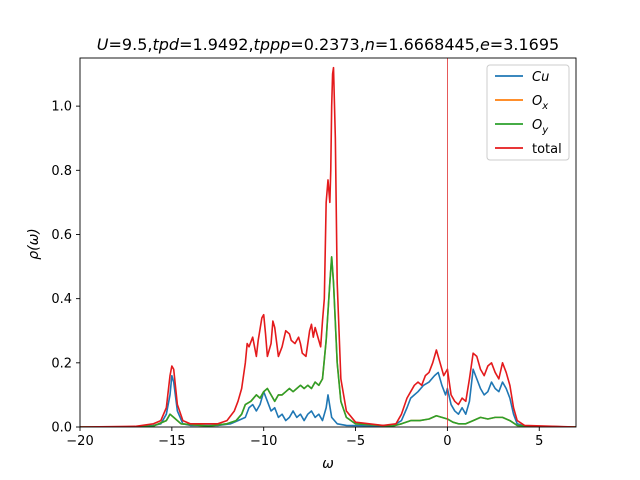 The width and height of the screenshot is (640, 480). I want to click on x-tick-label: −20, so click(79, 441).